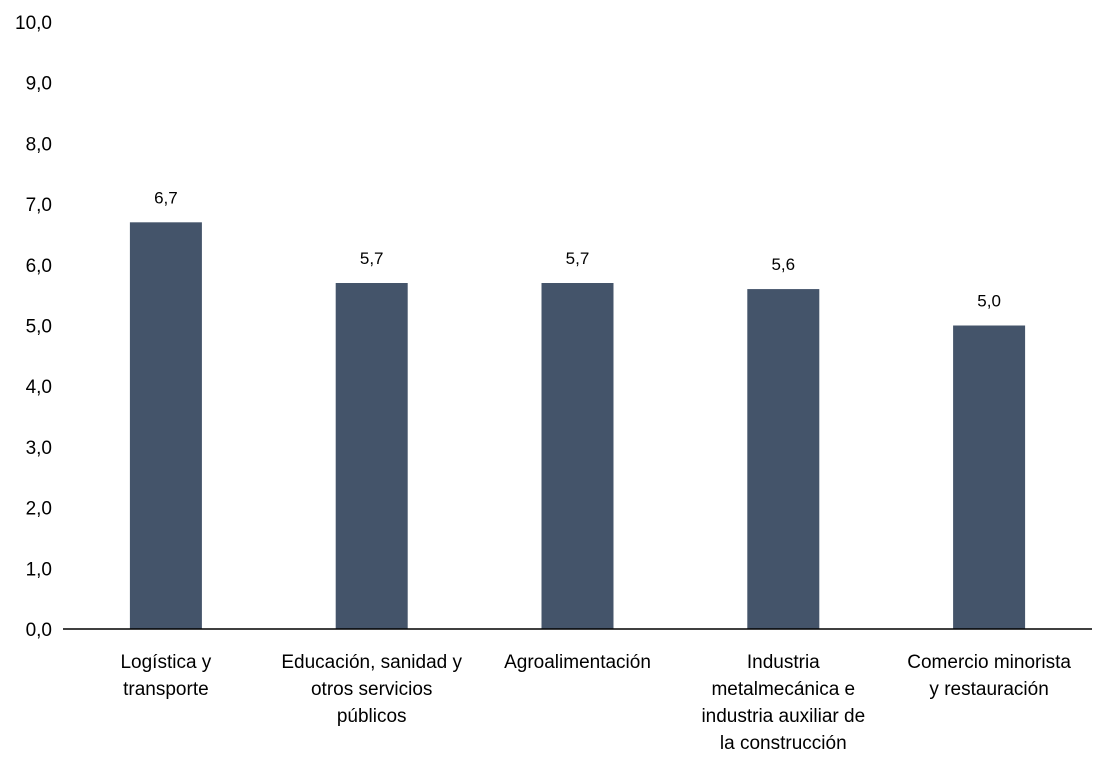 The height and width of the screenshot is (758, 1096). I want to click on y-tick-label: 10,0, so click(33, 23).